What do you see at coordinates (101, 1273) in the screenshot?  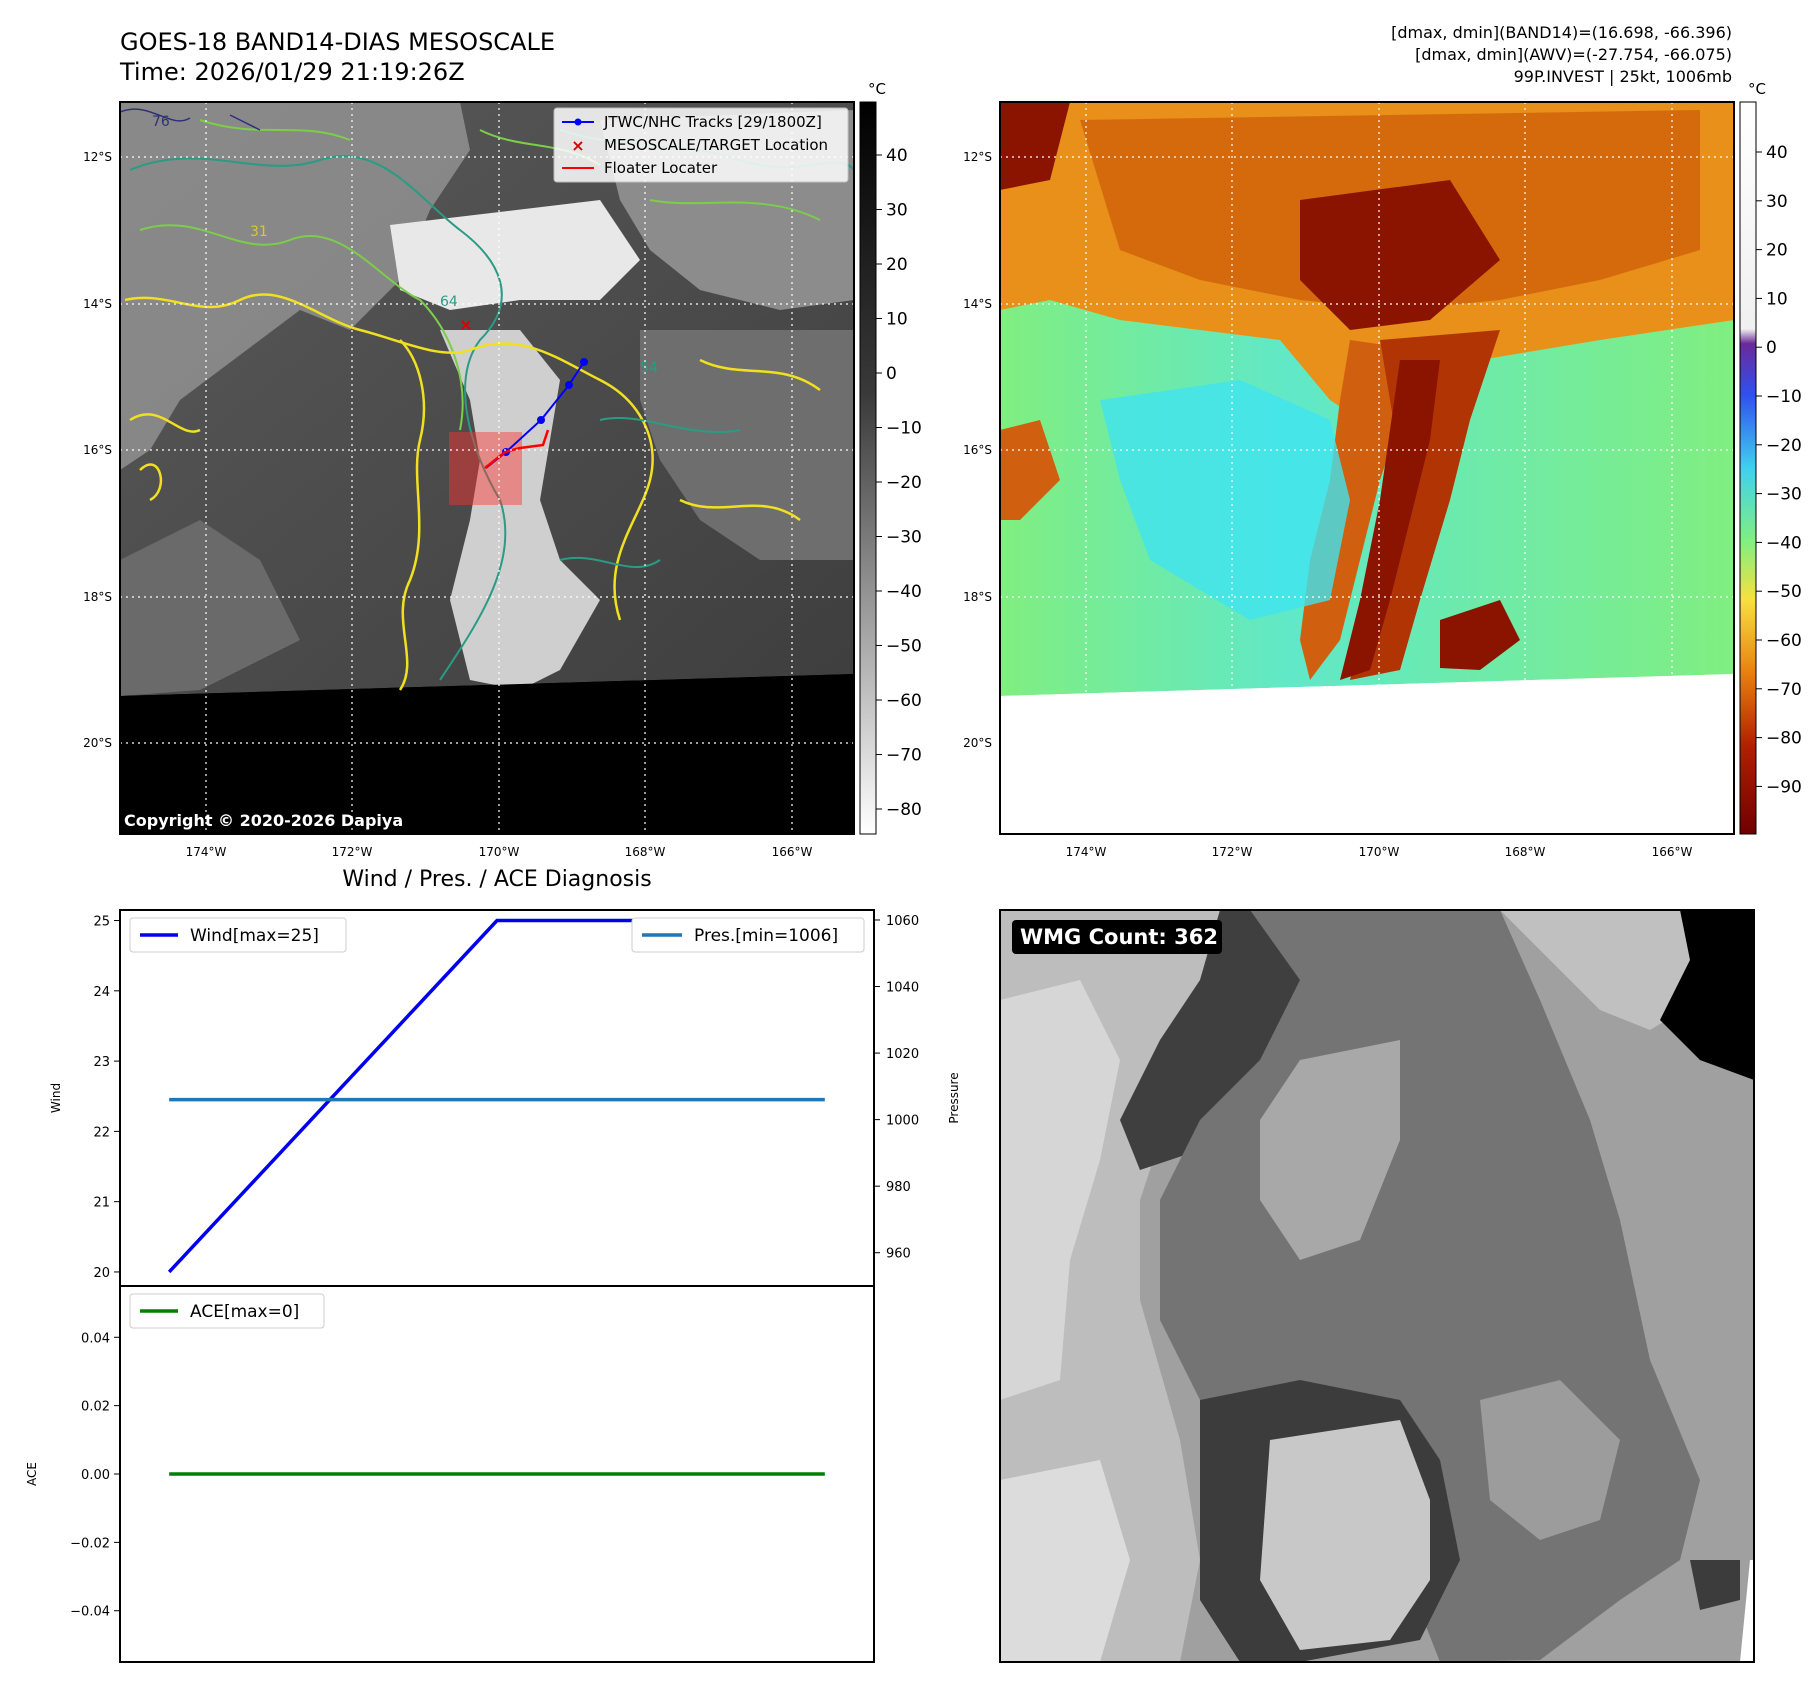 I see `wind-tick: 20` at bounding box center [101, 1273].